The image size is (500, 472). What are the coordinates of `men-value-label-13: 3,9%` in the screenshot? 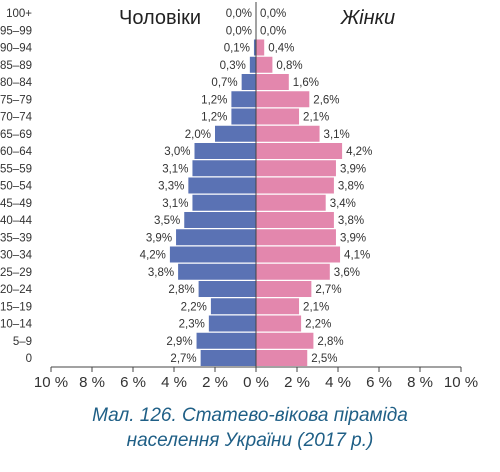 It's located at (159, 238).